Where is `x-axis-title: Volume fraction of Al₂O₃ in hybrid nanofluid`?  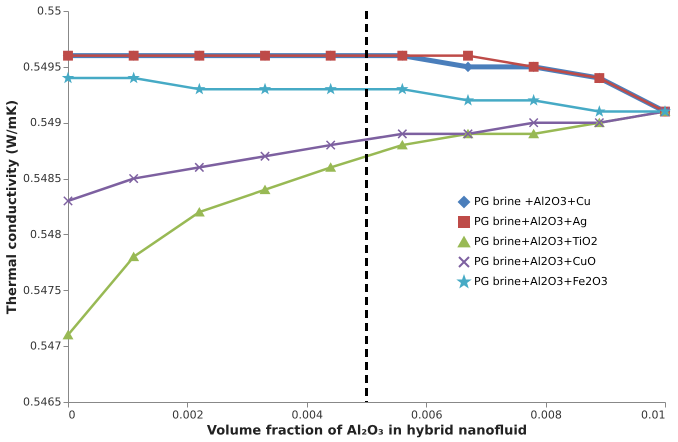 x-axis-title: Volume fraction of Al₂O₃ in hybrid nanofluid is located at coordinates (367, 431).